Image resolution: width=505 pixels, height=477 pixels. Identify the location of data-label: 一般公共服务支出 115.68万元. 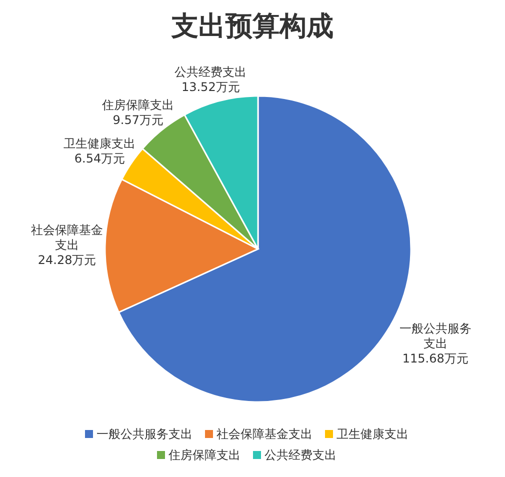
(435, 344).